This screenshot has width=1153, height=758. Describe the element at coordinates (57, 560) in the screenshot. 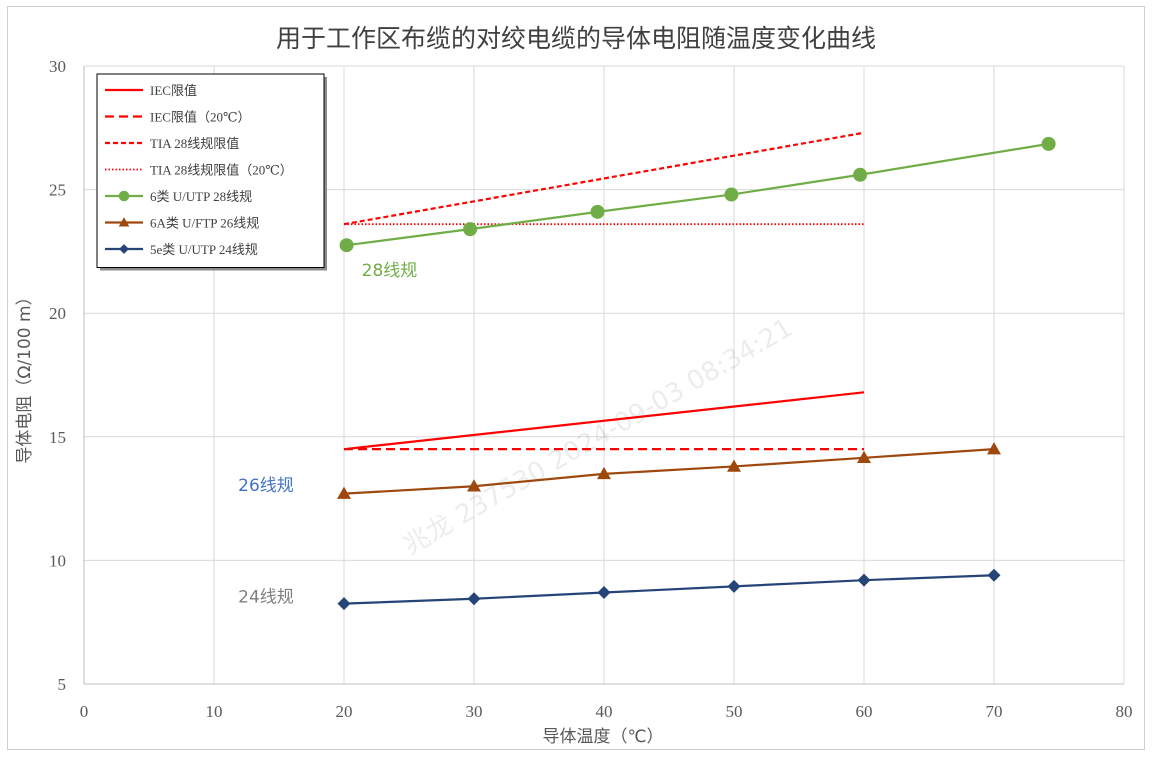

I see `y-tick-label: 10` at that location.